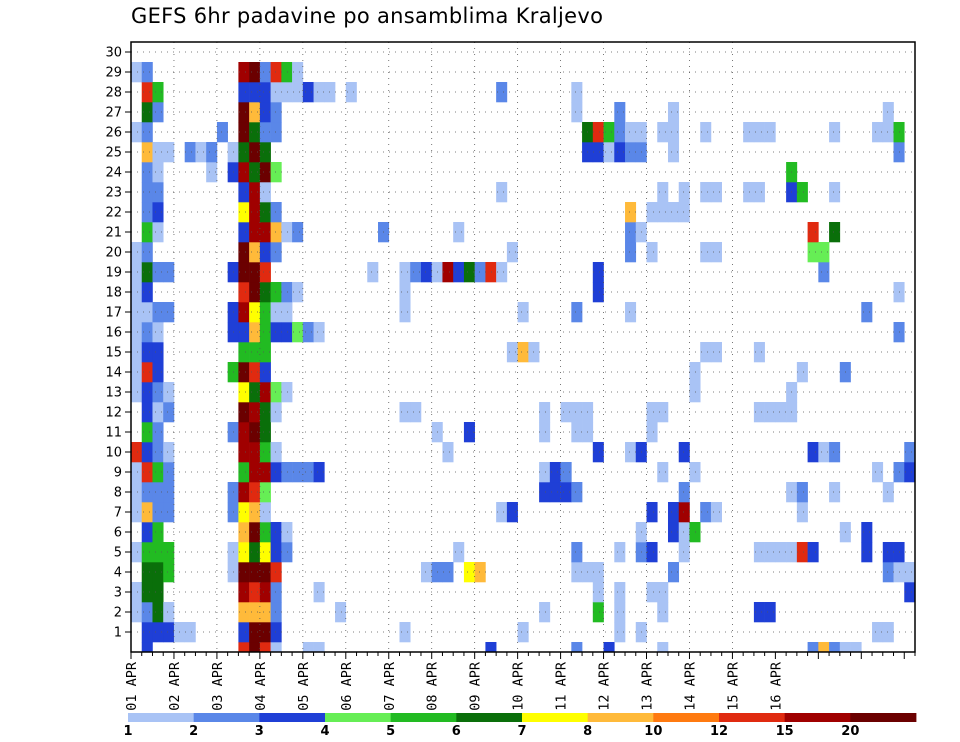 This screenshot has height=742, width=960. Describe the element at coordinates (118, 473) in the screenshot. I see `y-tick-label: 9` at that location.